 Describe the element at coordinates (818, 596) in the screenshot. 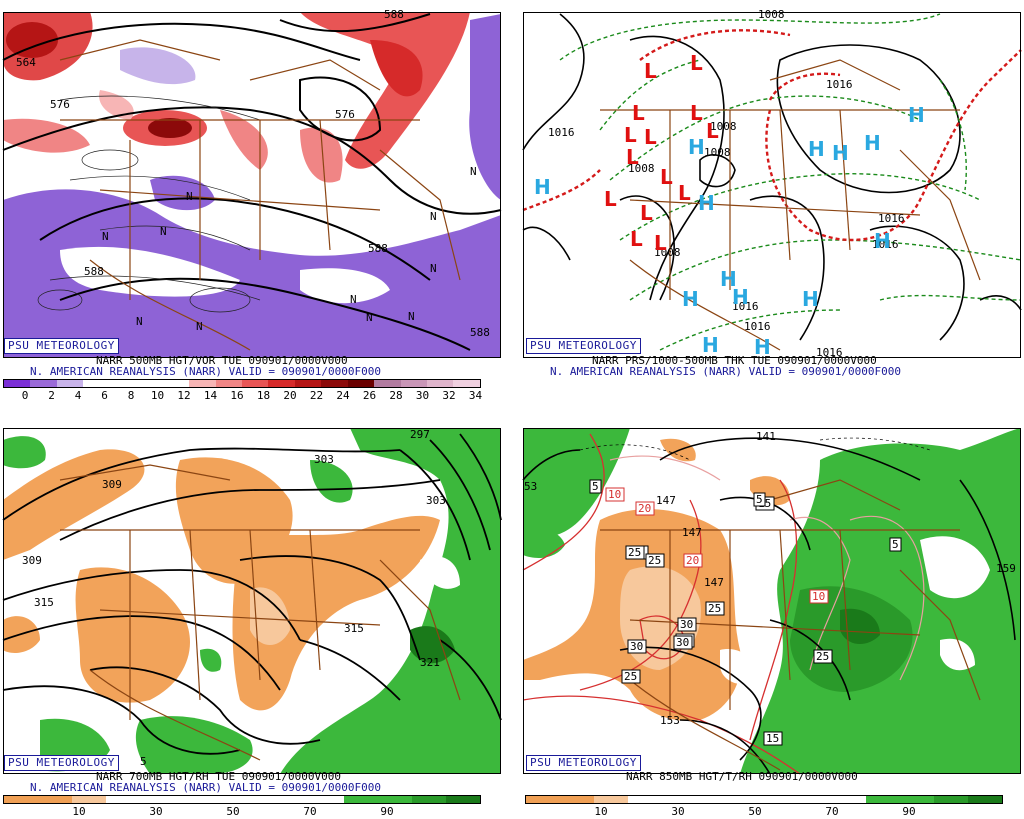

I see `temperature-label: 10` at that location.